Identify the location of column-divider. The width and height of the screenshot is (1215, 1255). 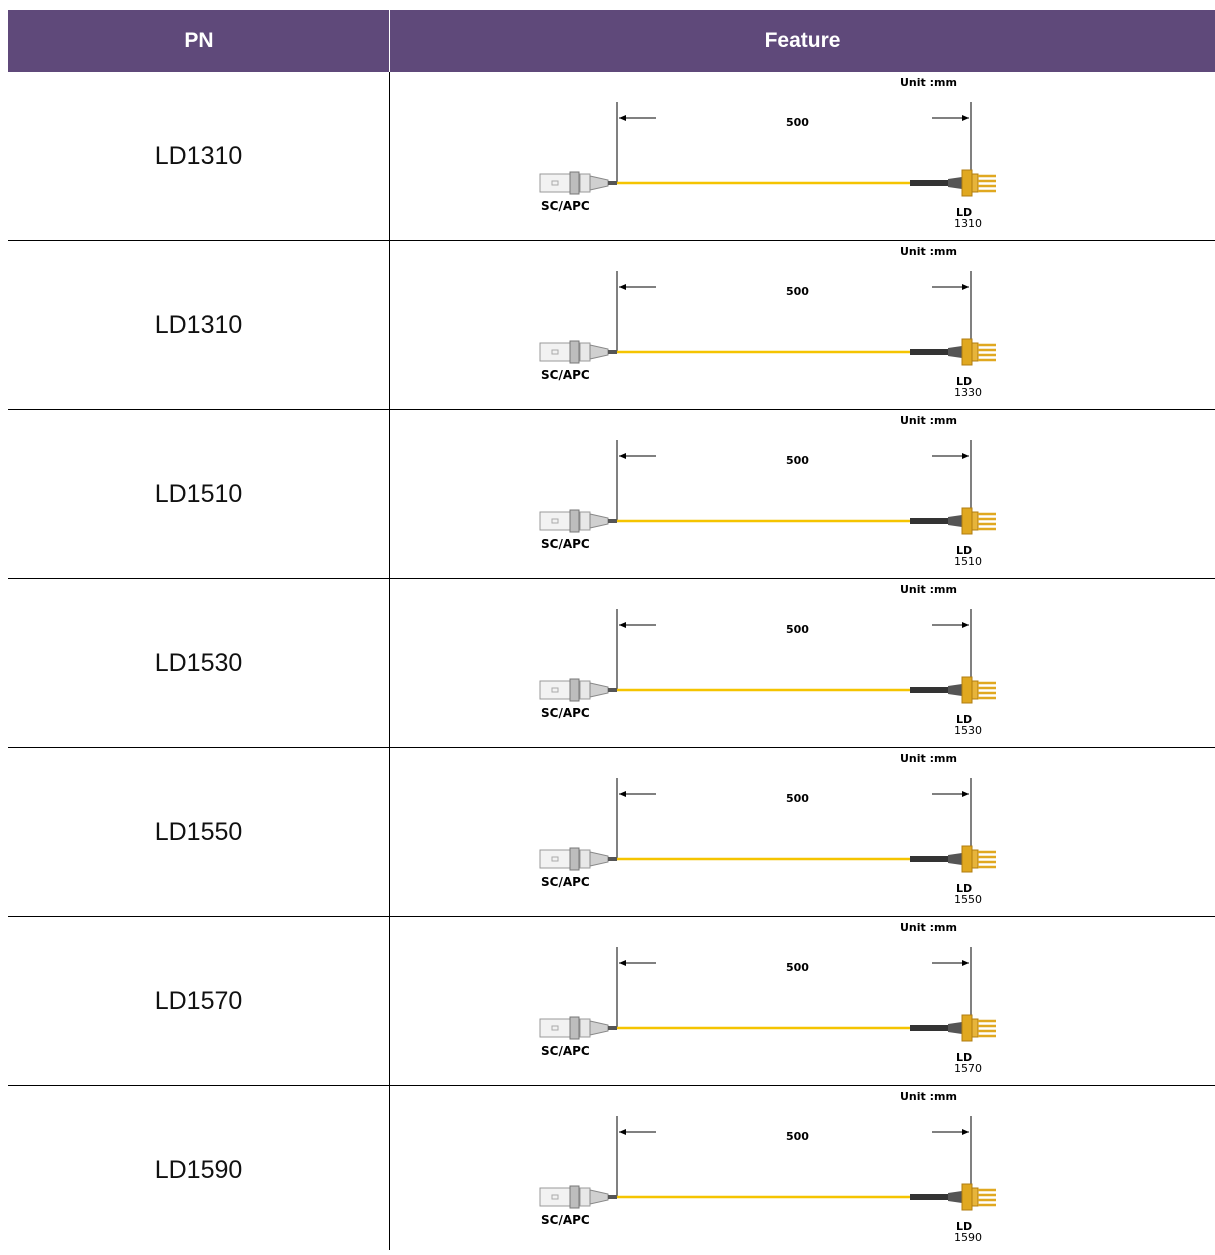
(389, 661).